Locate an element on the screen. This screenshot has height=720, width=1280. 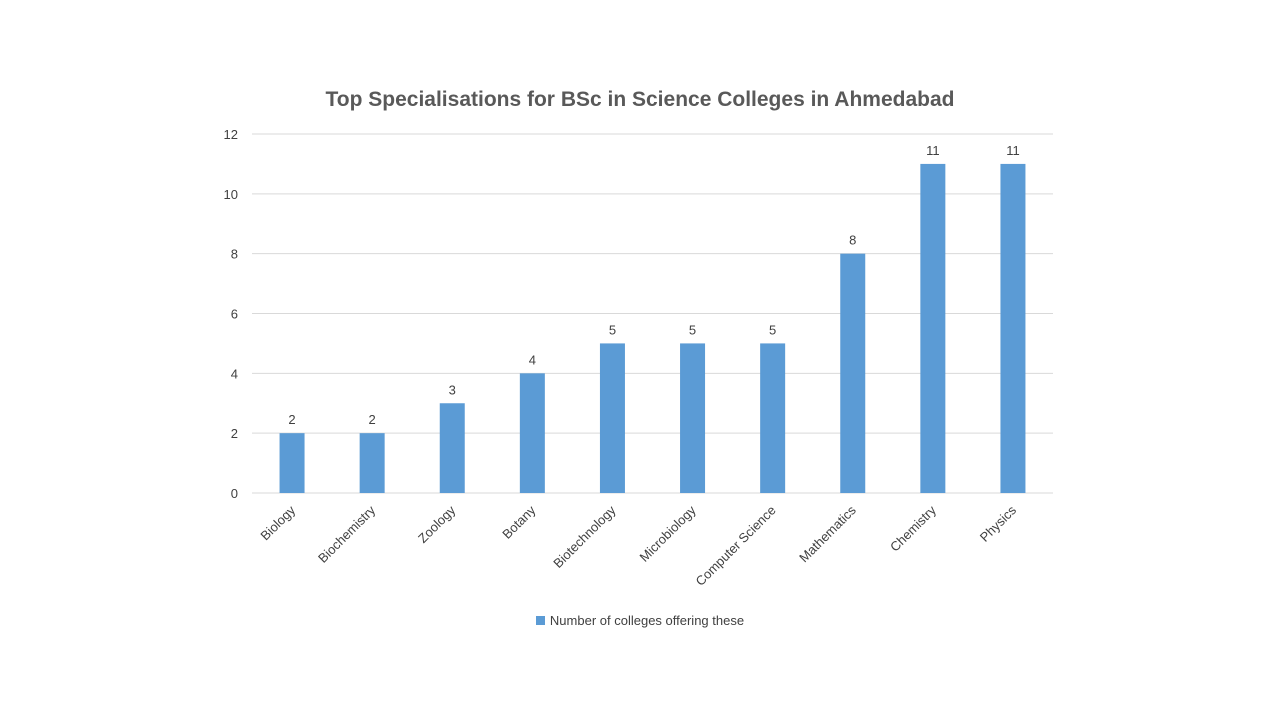
x-tick-label: Biochemistry is located at coordinates (347, 534).